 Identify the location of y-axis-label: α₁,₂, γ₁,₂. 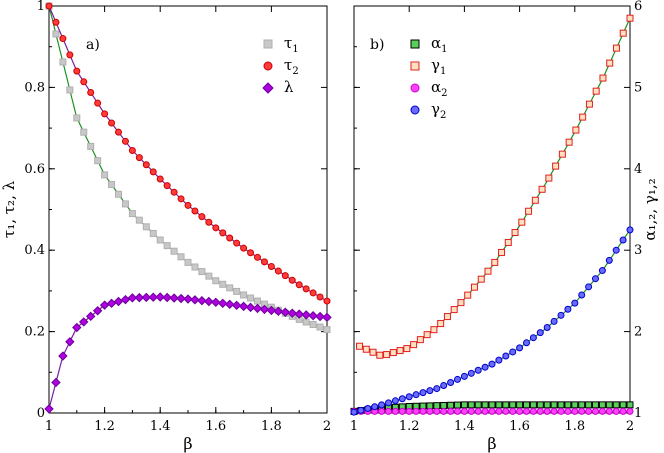
(650, 209).